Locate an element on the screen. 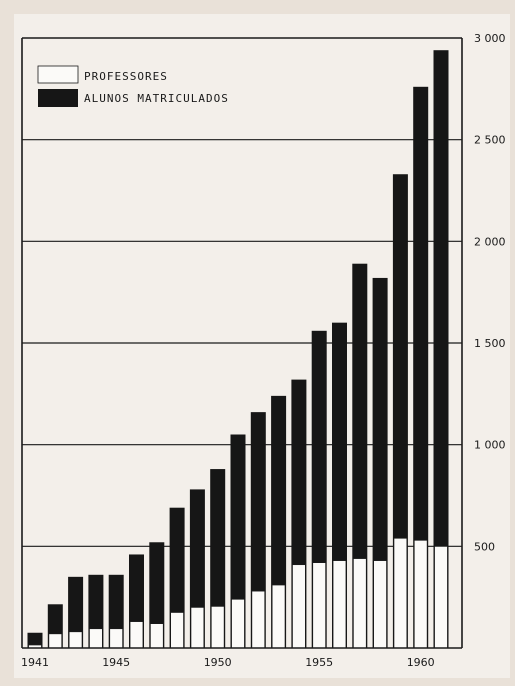 The height and width of the screenshot is (686, 515). bar-professores-1961 is located at coordinates (441, 597).